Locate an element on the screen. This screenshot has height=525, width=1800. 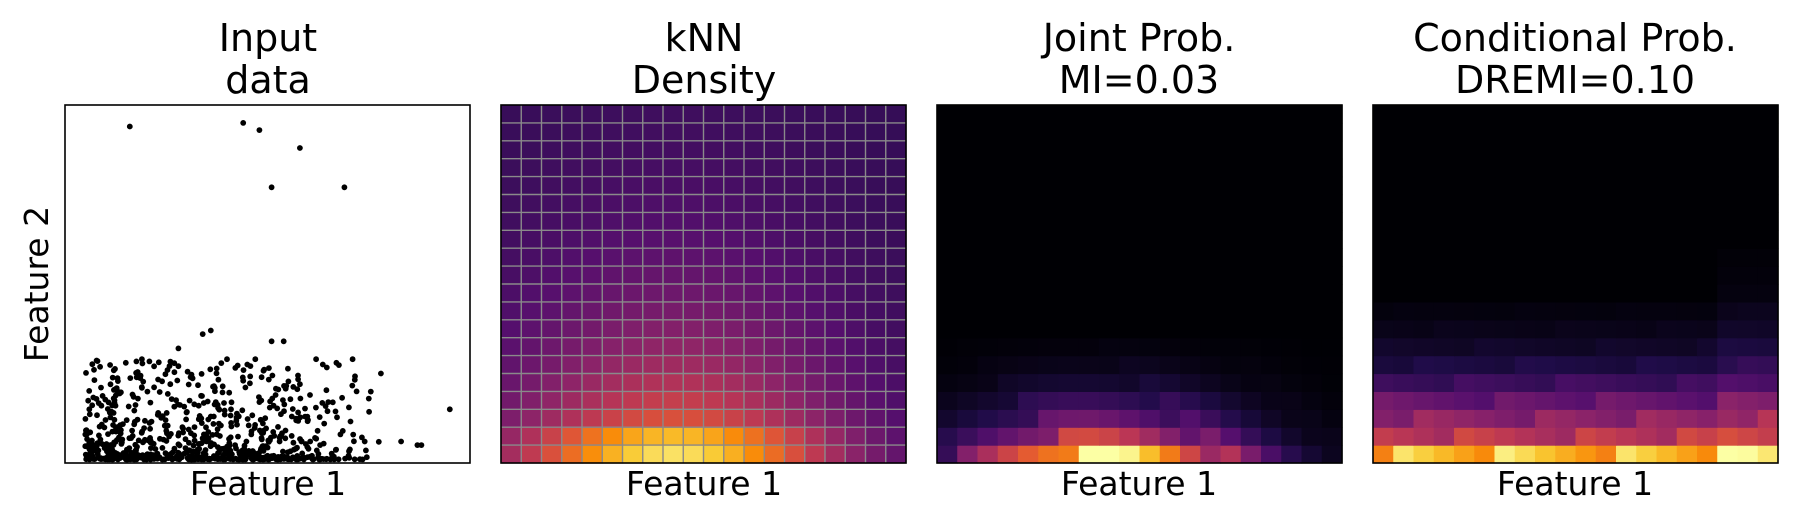
title-knn-line1: kNN is located at coordinates (704, 38).